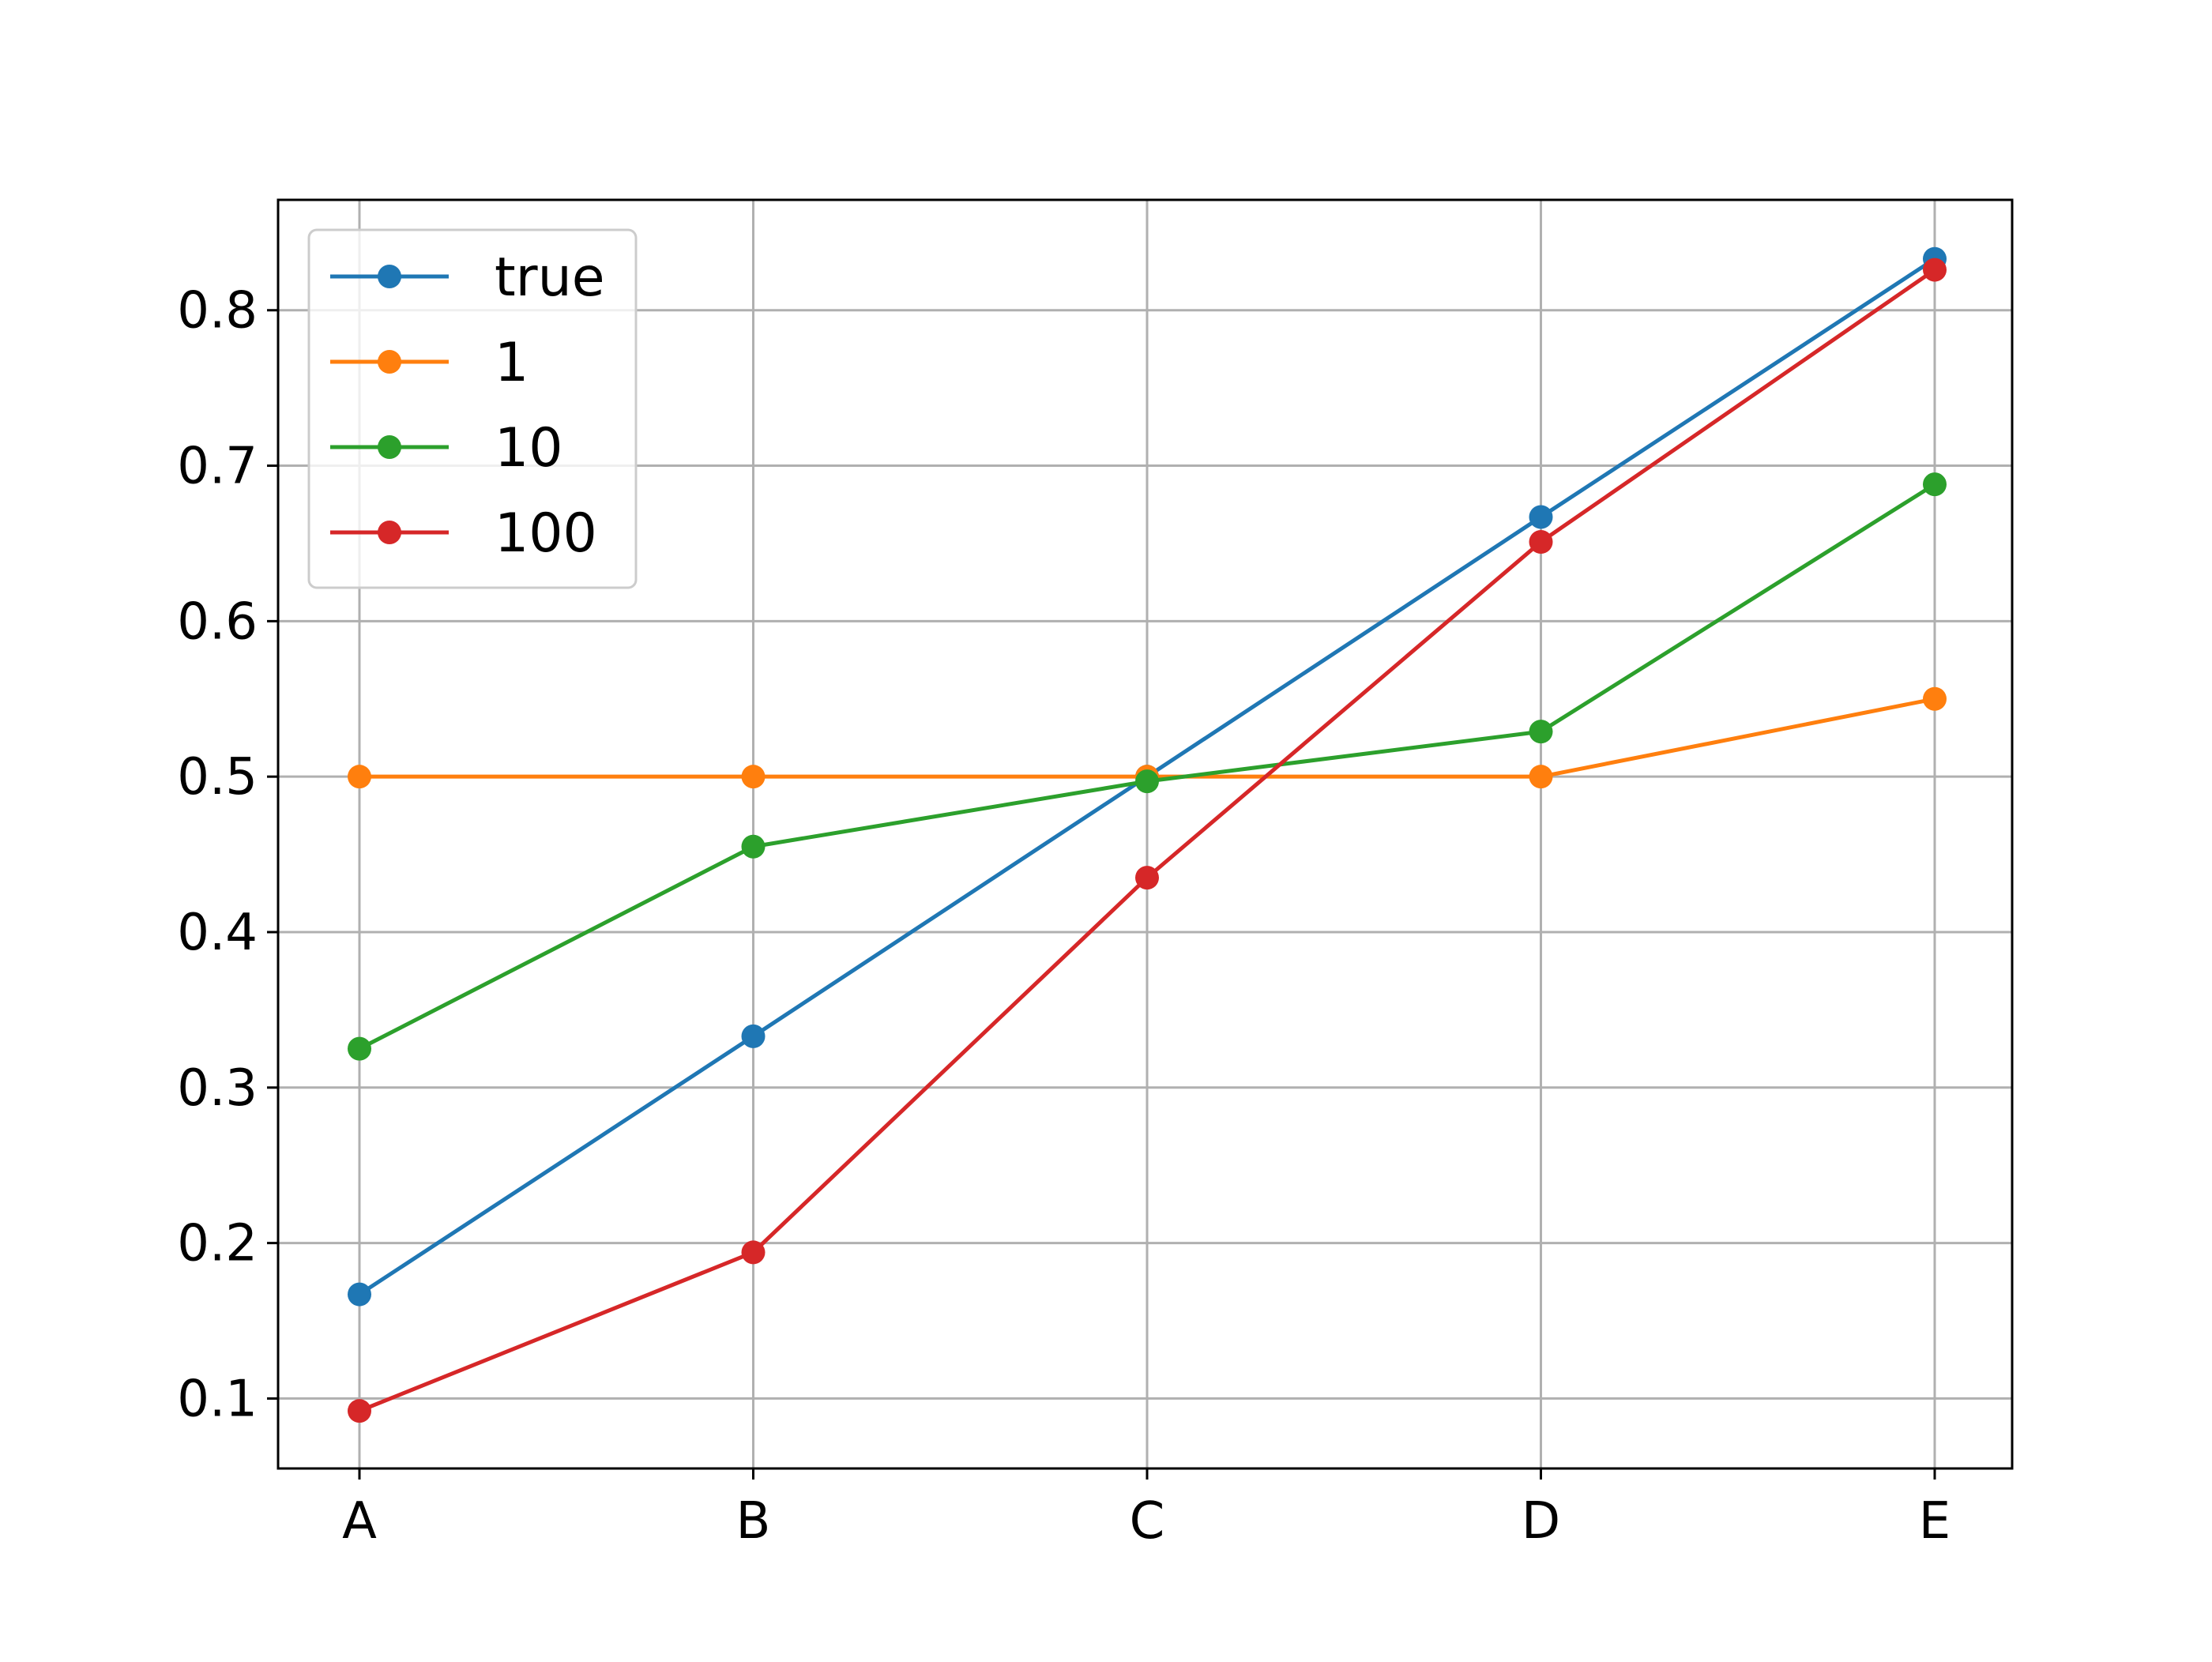 This screenshot has height=1662, width=2212. Describe the element at coordinates (217, 1088) in the screenshot. I see `y-tick-label: 0.3` at that location.